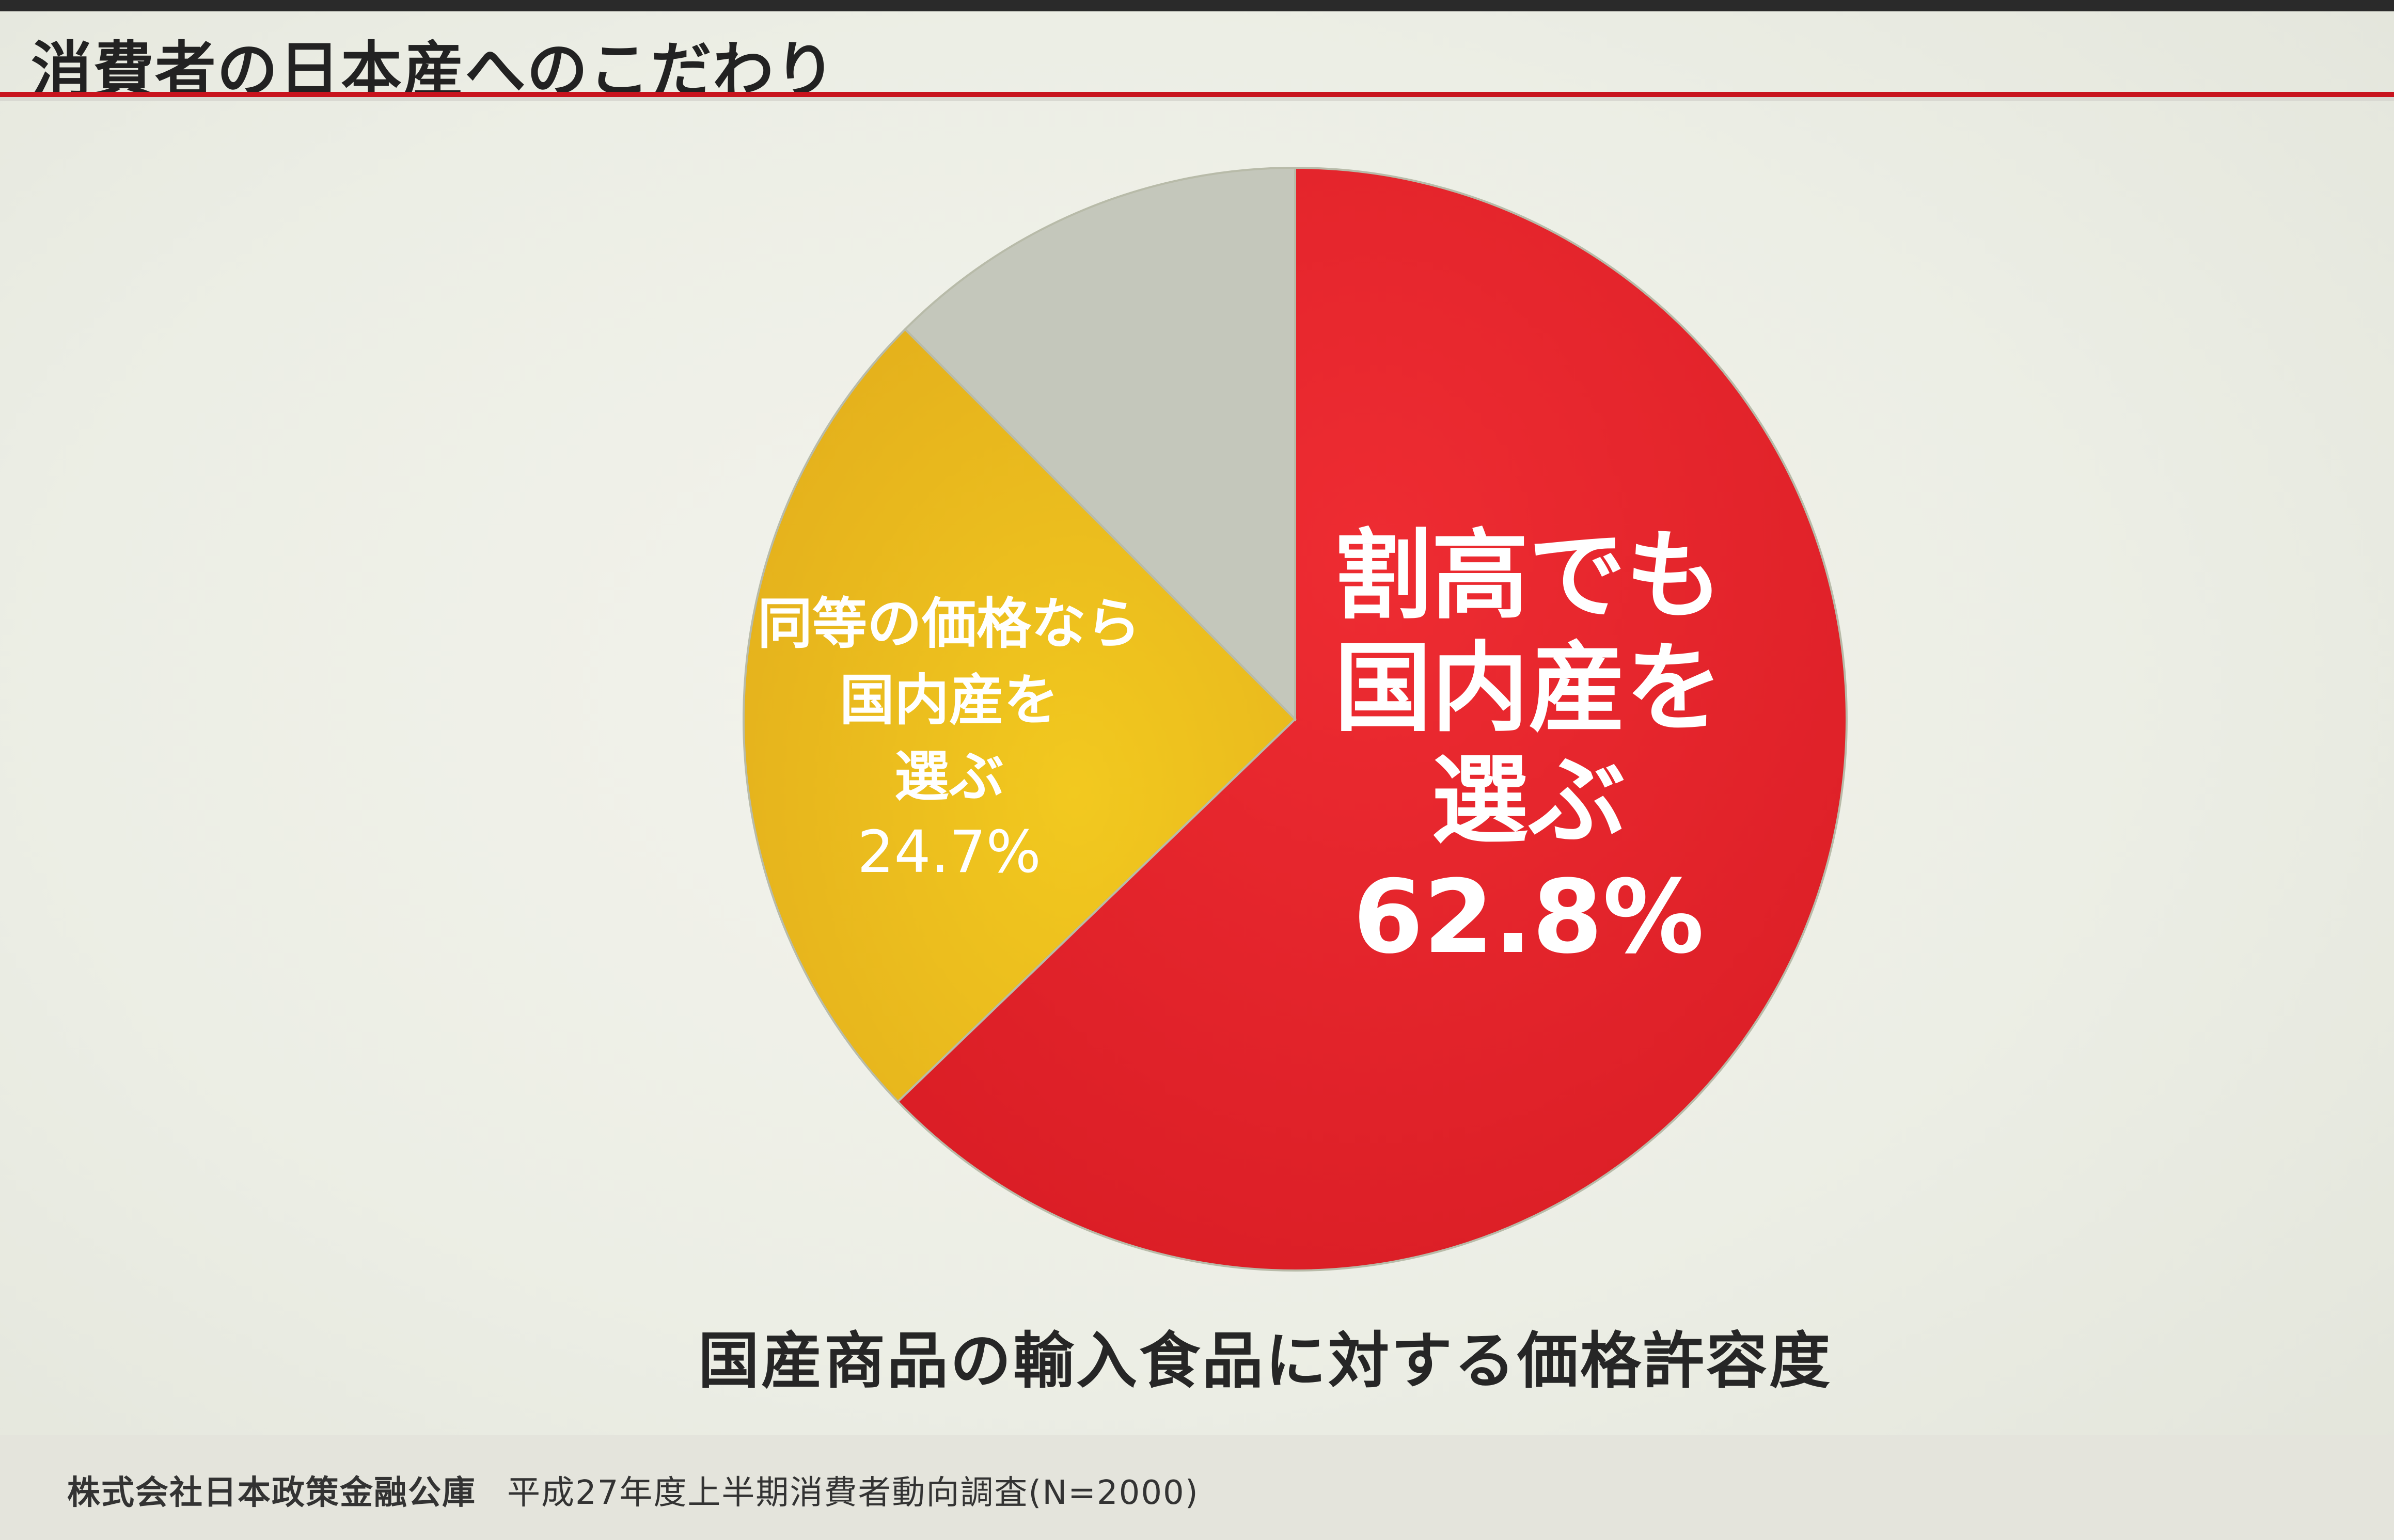 The image size is (2394, 1540). Describe the element at coordinates (950, 701) in the screenshot. I see `slice-2-label-line-2: 国内産を` at that location.